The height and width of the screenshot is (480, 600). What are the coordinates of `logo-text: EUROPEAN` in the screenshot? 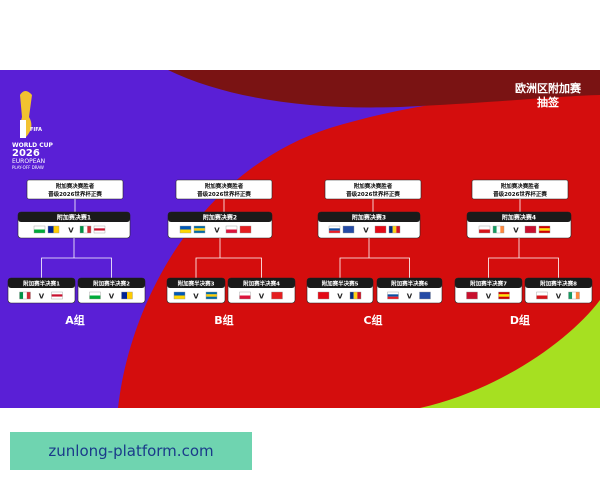 It's located at (28, 161).